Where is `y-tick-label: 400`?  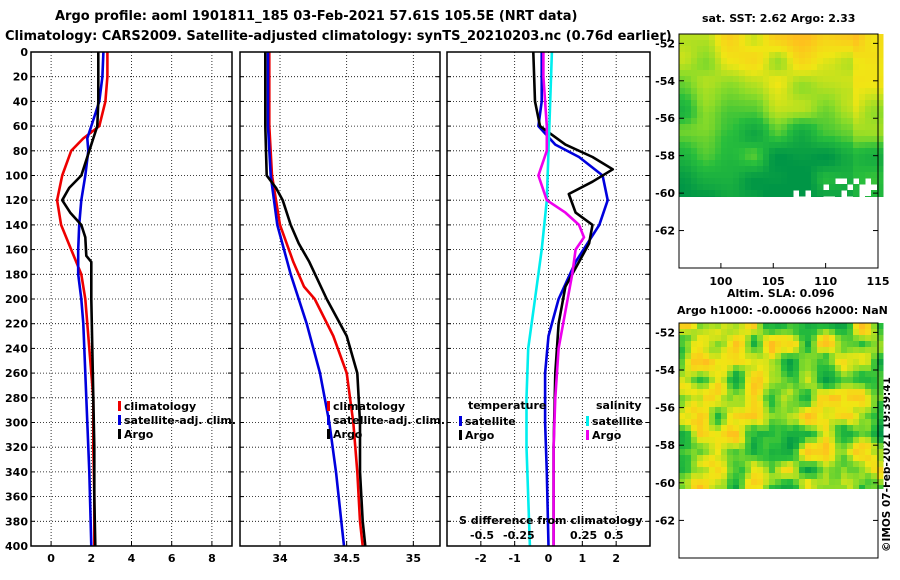 y-tick-label: 400 is located at coordinates (16, 546).